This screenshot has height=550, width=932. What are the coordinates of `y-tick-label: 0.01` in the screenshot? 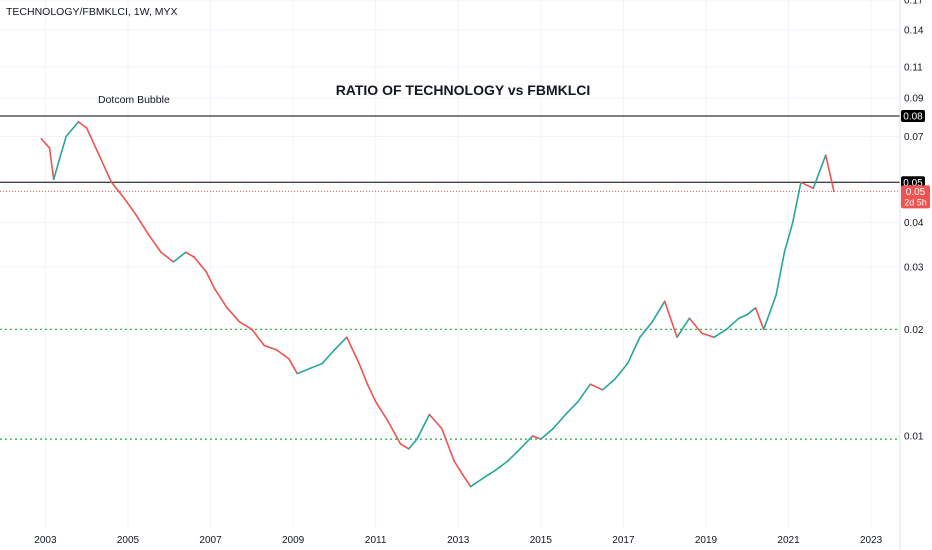 It's located at (914, 436).